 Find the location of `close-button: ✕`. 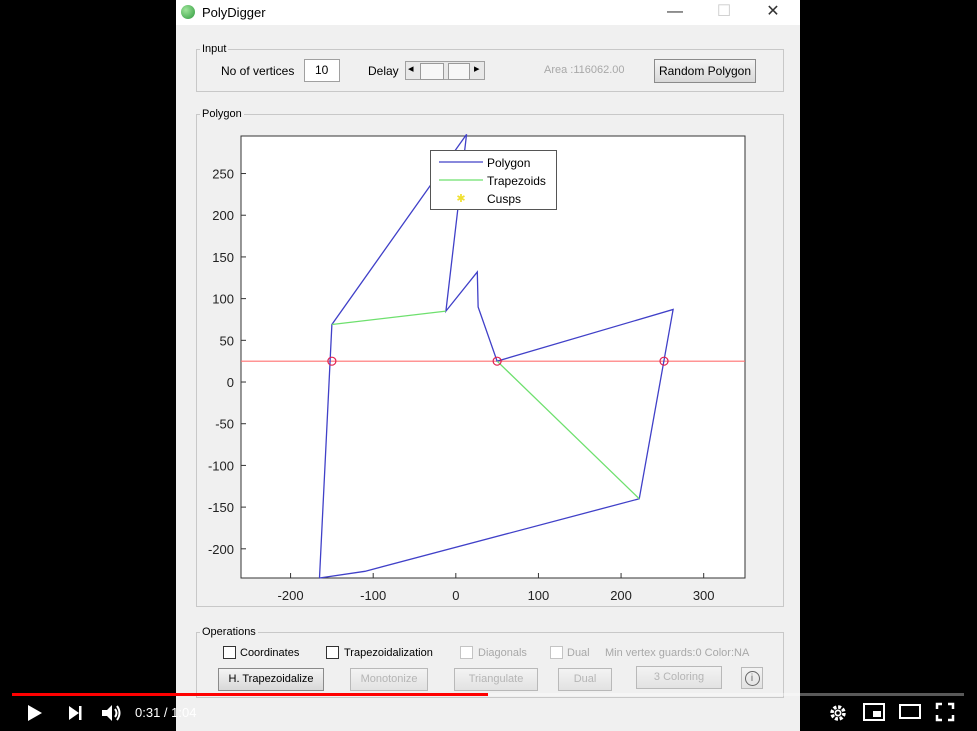

close-button: ✕ is located at coordinates (773, 11).